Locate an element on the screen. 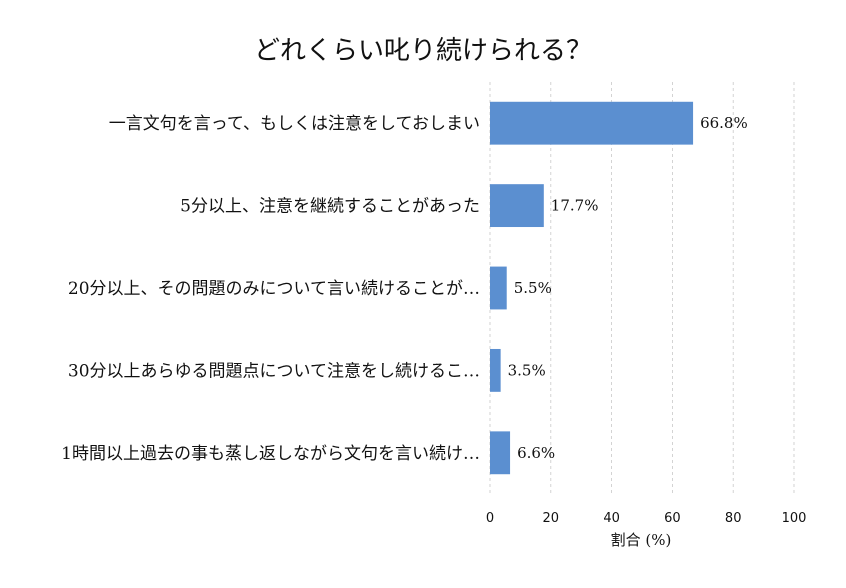  x-tick-labels: 0 20 40 60 80 100 is located at coordinates (646, 518).